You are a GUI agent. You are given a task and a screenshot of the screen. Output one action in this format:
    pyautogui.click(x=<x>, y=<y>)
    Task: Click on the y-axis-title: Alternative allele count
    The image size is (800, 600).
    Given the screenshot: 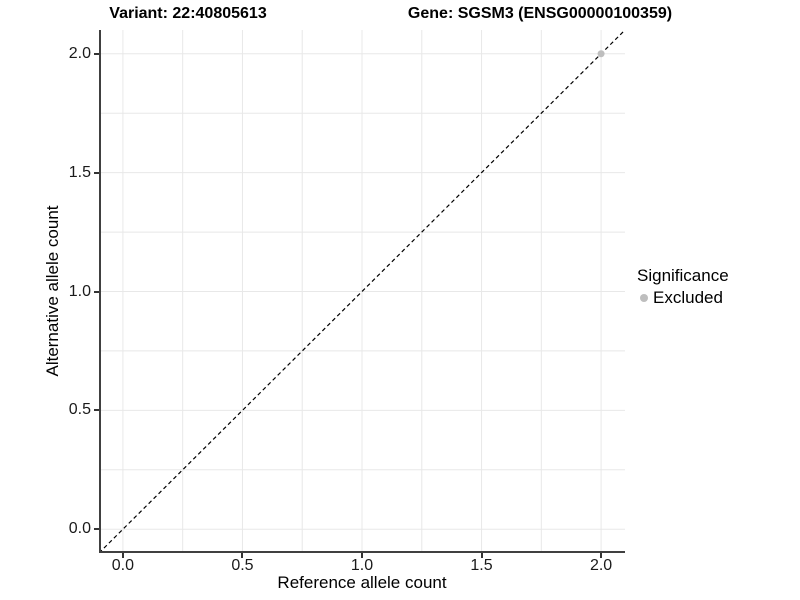 What is the action you would take?
    pyautogui.click(x=52, y=291)
    